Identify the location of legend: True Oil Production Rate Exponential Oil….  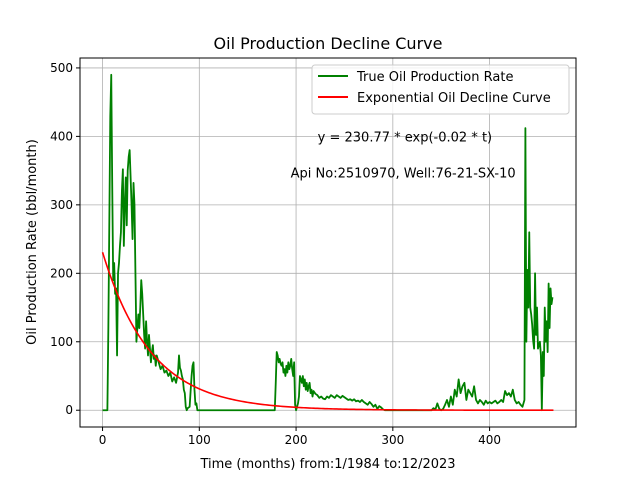
(440, 89).